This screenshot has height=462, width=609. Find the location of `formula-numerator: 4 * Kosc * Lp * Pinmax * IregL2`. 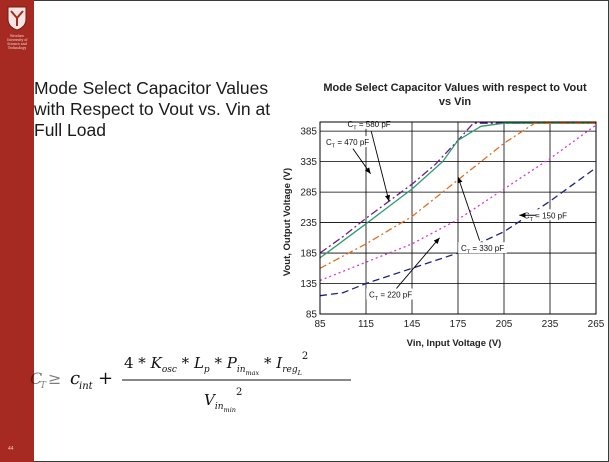

formula-numerator: 4 * Kosc * Lp * Pinmax * IregL2 is located at coordinates (216, 364).